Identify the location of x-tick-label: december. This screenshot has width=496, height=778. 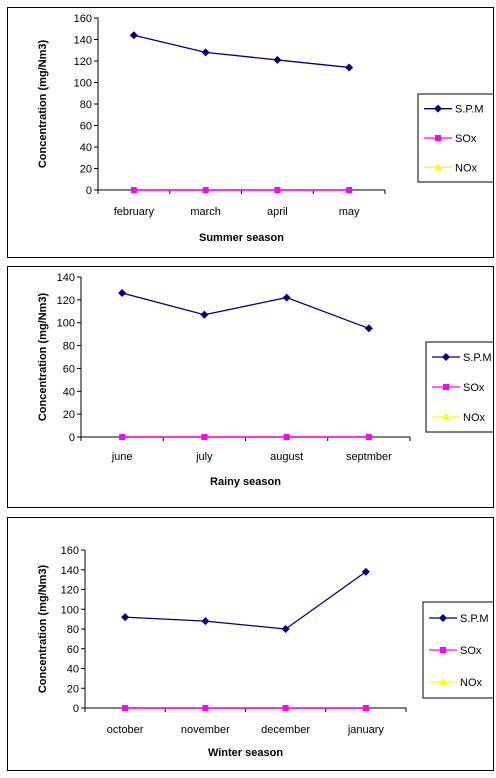
(285, 730).